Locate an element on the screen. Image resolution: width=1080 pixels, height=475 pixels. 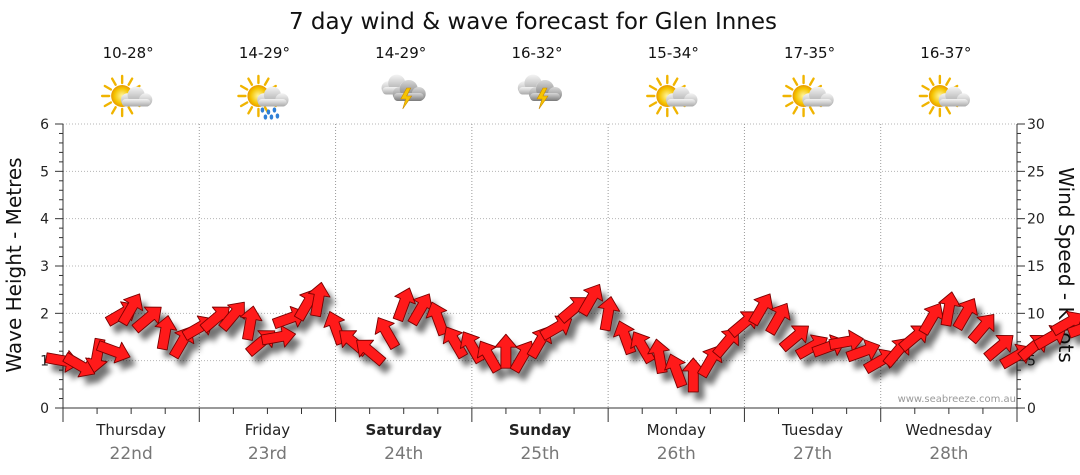
day-temperature: 10-28° is located at coordinates (128, 53).